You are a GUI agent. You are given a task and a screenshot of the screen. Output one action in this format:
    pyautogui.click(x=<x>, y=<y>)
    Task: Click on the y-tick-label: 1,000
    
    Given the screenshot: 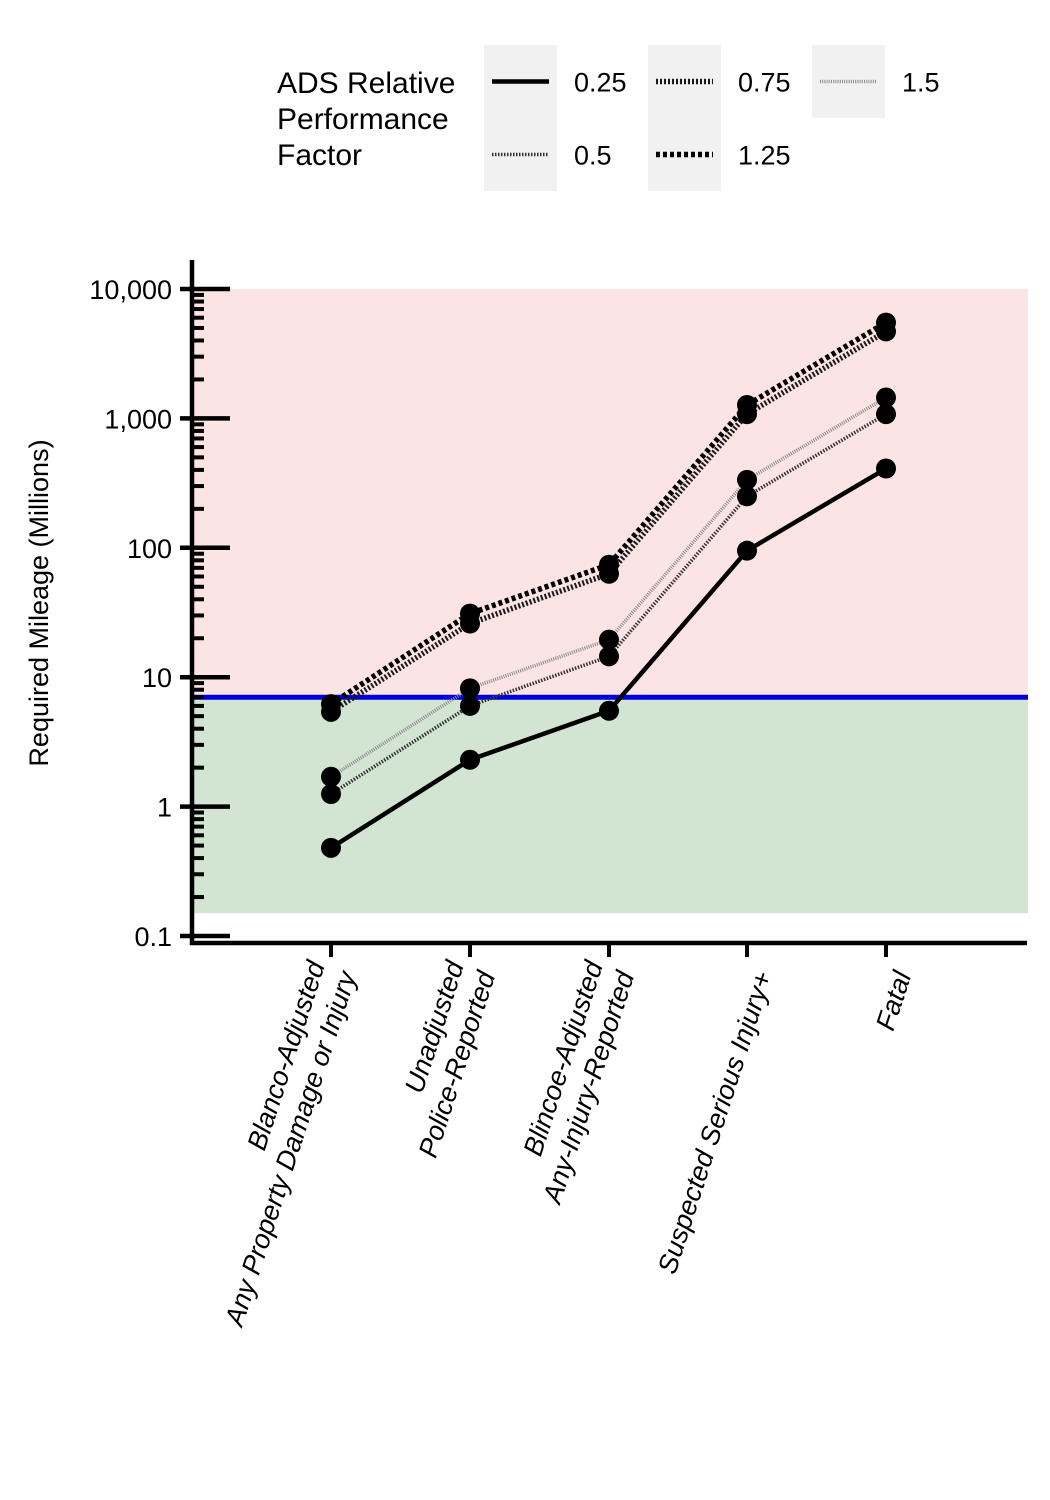 What is the action you would take?
    pyautogui.click(x=138, y=419)
    